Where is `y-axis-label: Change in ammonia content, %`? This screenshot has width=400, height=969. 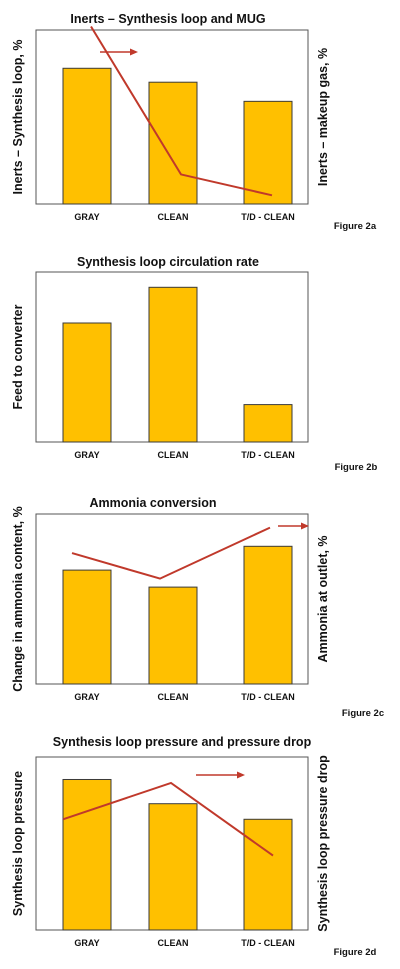 y-axis-label: Change in ammonia content, % is located at coordinates (18, 598).